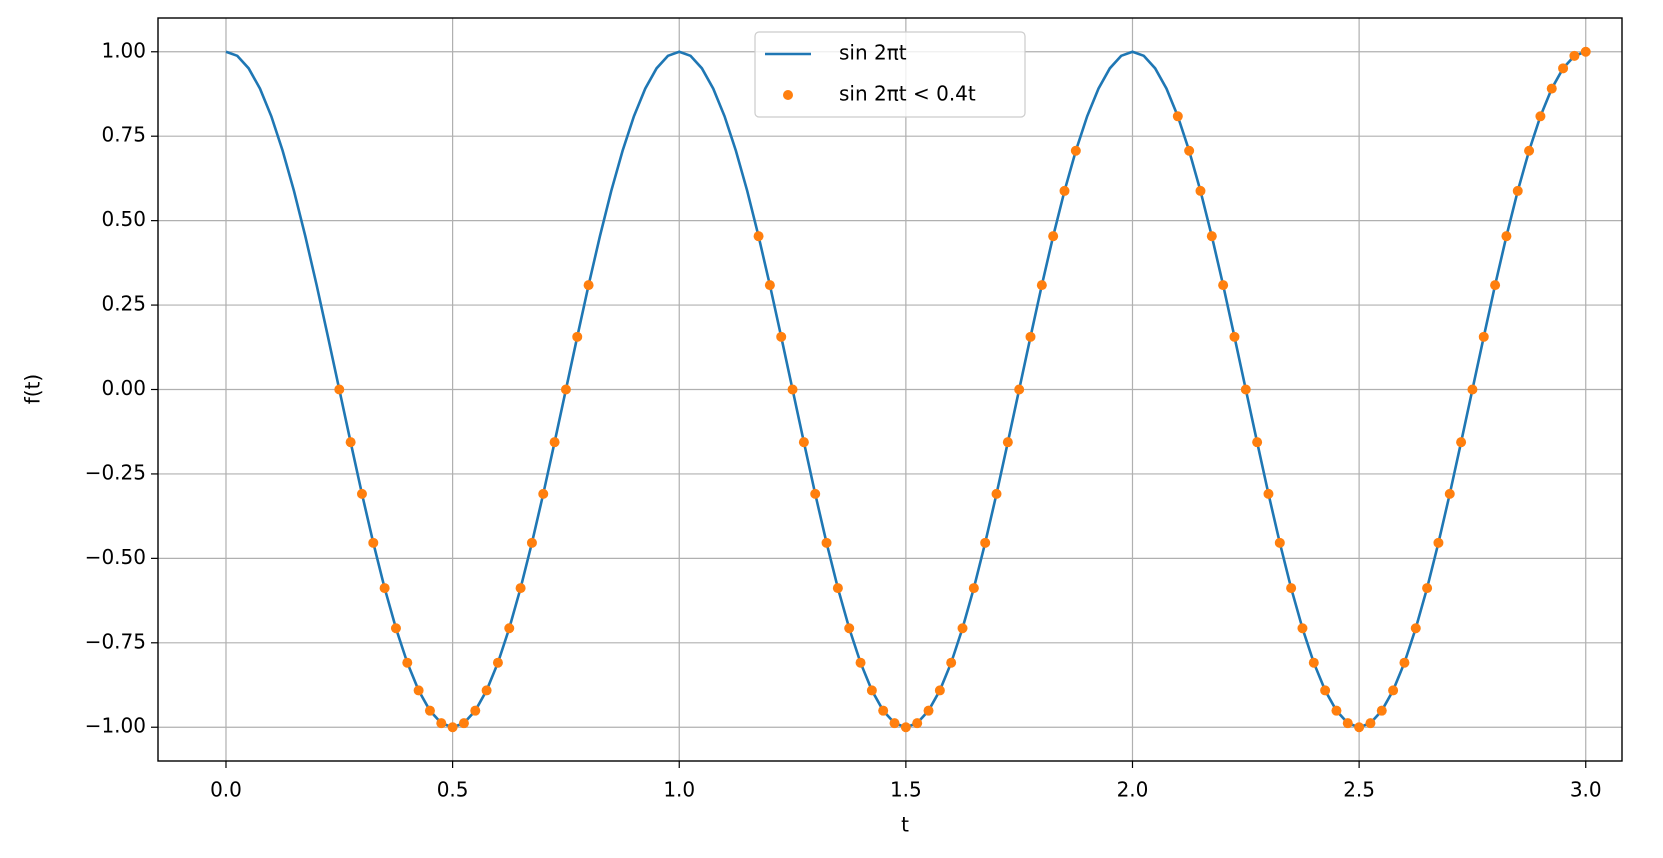 The image size is (1663, 858). I want to click on legend: sin 2πt sin 2πt < 0.4t, so click(890, 74).